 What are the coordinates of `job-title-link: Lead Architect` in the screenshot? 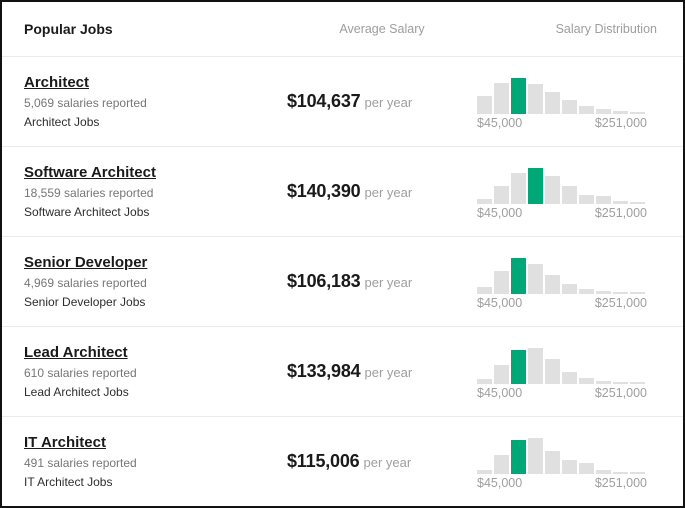 It's located at (76, 353).